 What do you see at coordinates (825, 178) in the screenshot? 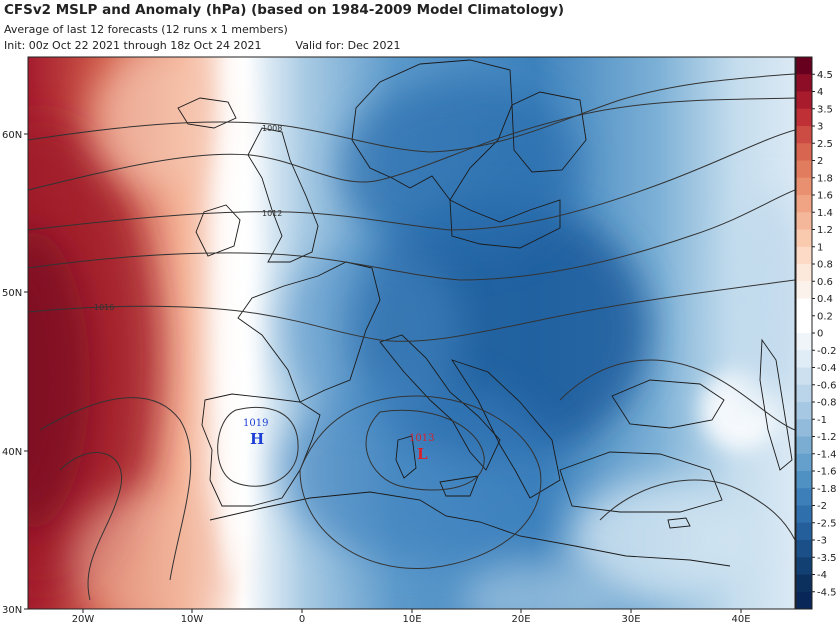
I see `colorbar-label: 1.8` at bounding box center [825, 178].